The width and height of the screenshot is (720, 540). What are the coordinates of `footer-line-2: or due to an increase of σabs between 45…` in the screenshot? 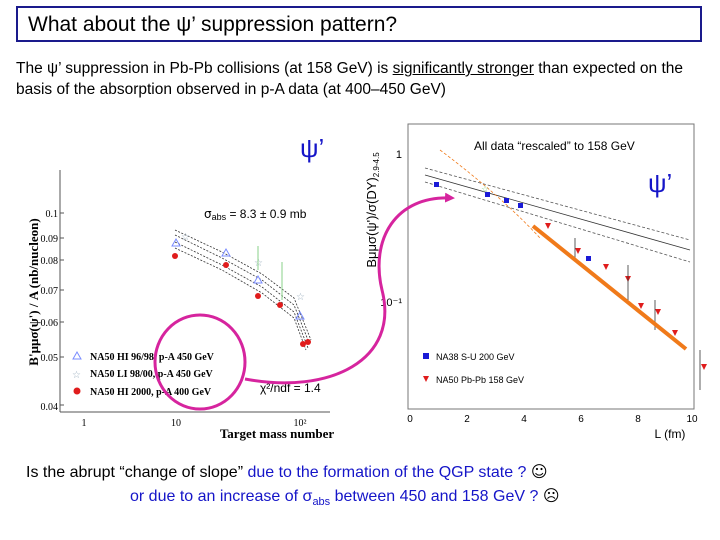 It's located at (345, 497).